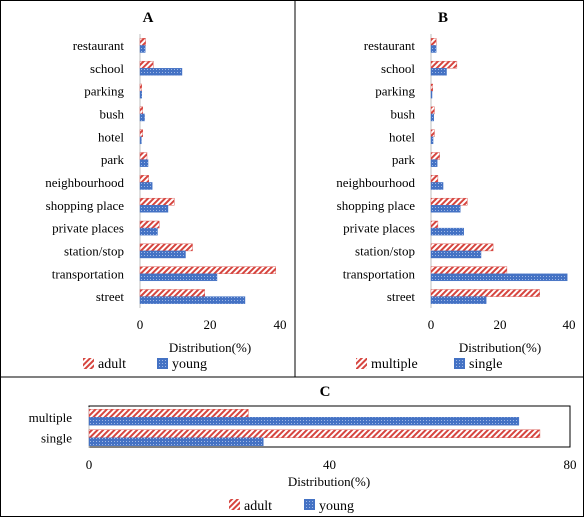 The image size is (584, 517). I want to click on panel-a-bar-adult-private-places, so click(149, 224).